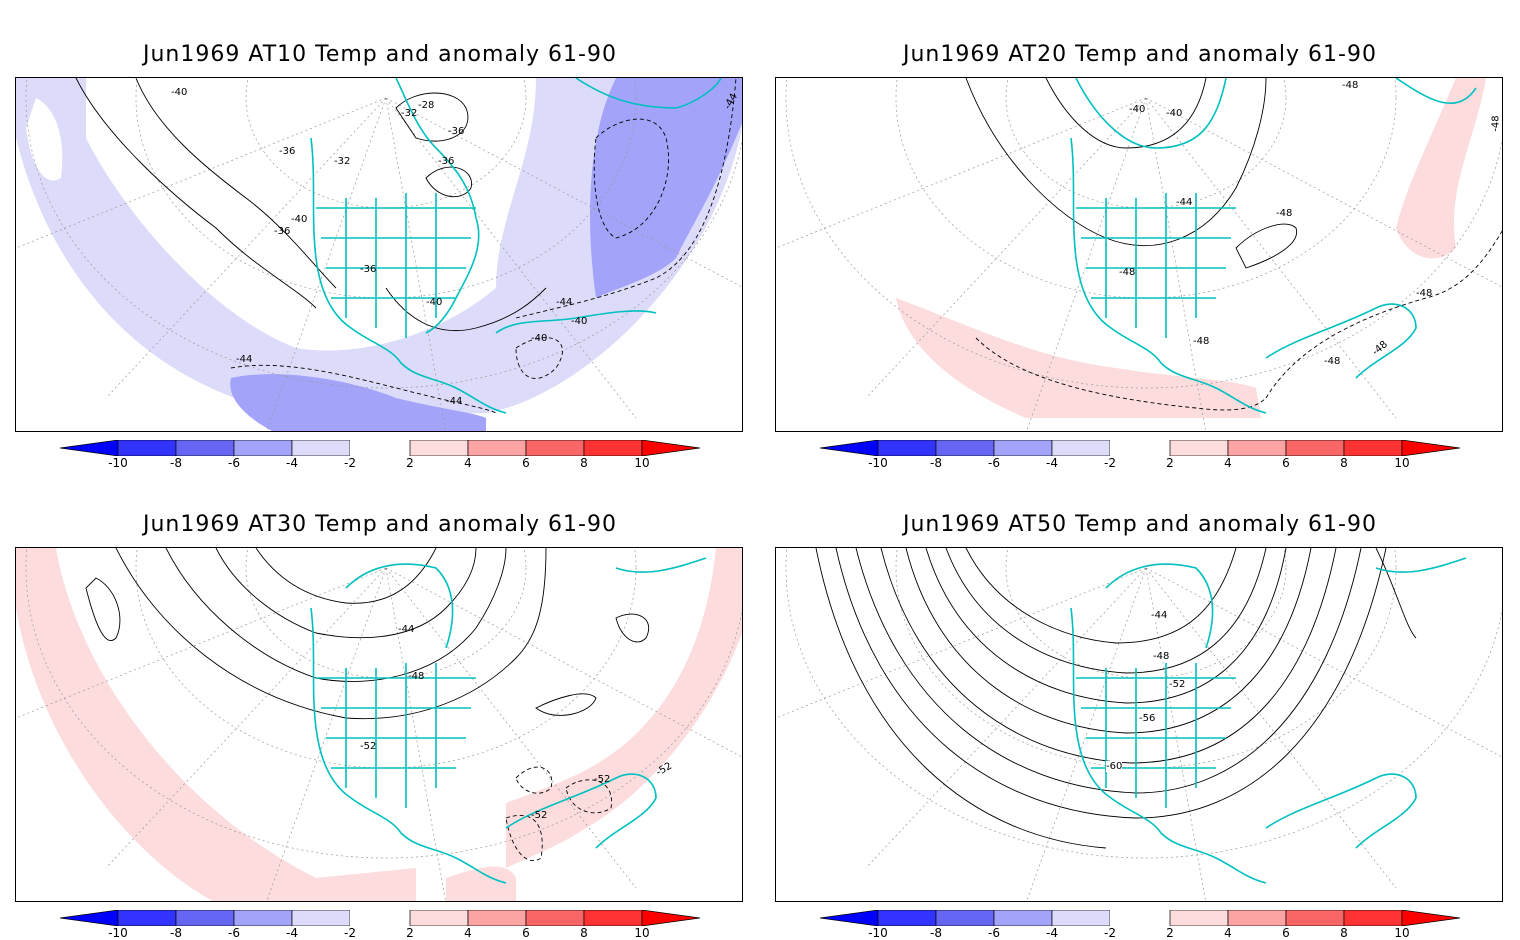 The width and height of the screenshot is (1520, 940). I want to click on contour-label: -60, so click(1114, 766).